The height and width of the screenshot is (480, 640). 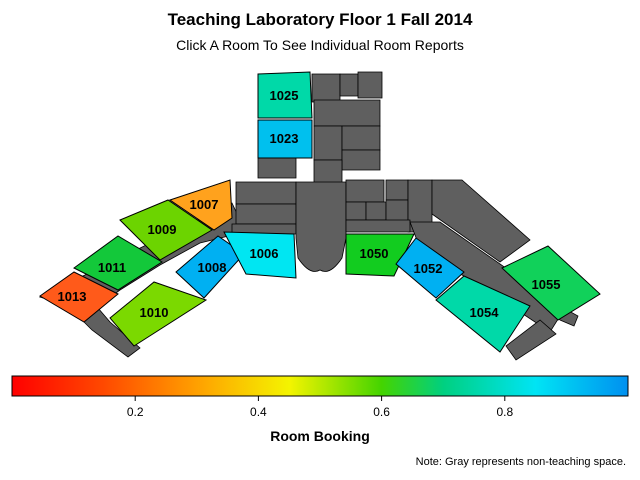 I want to click on tick-label: 0.8, so click(x=504, y=412).